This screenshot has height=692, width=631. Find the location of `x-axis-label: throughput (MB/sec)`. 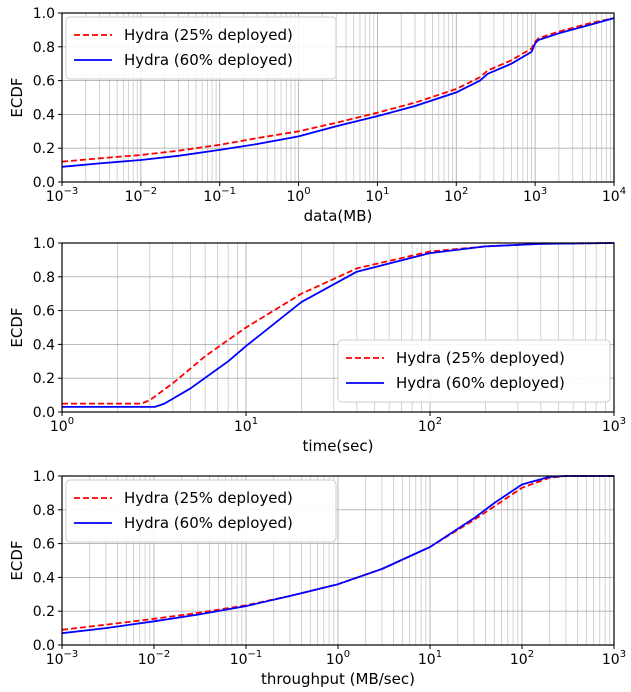

x-axis-label: throughput (MB/sec) is located at coordinates (338, 679).